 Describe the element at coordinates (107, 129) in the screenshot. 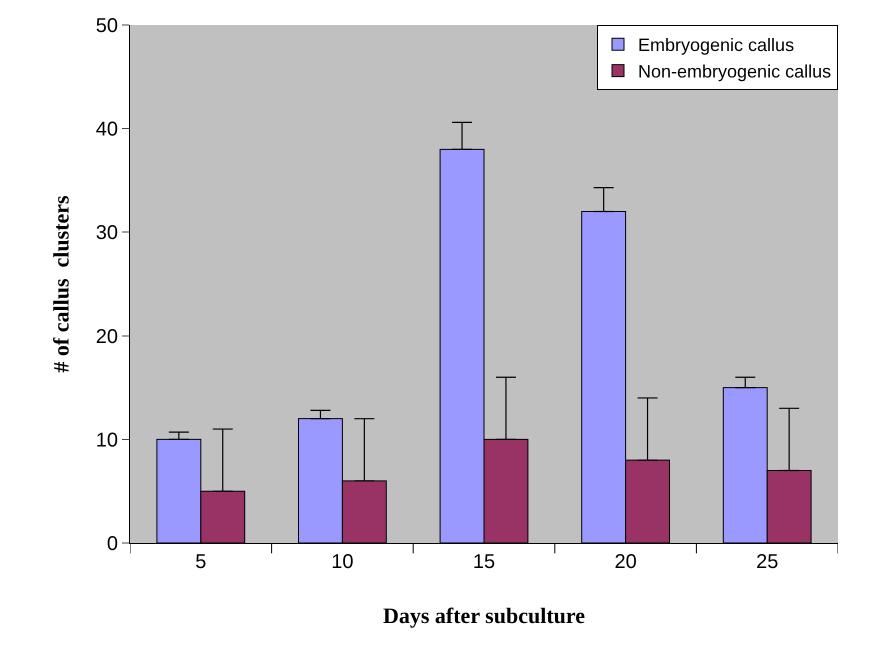

I see `y-tick-label: 40` at that location.